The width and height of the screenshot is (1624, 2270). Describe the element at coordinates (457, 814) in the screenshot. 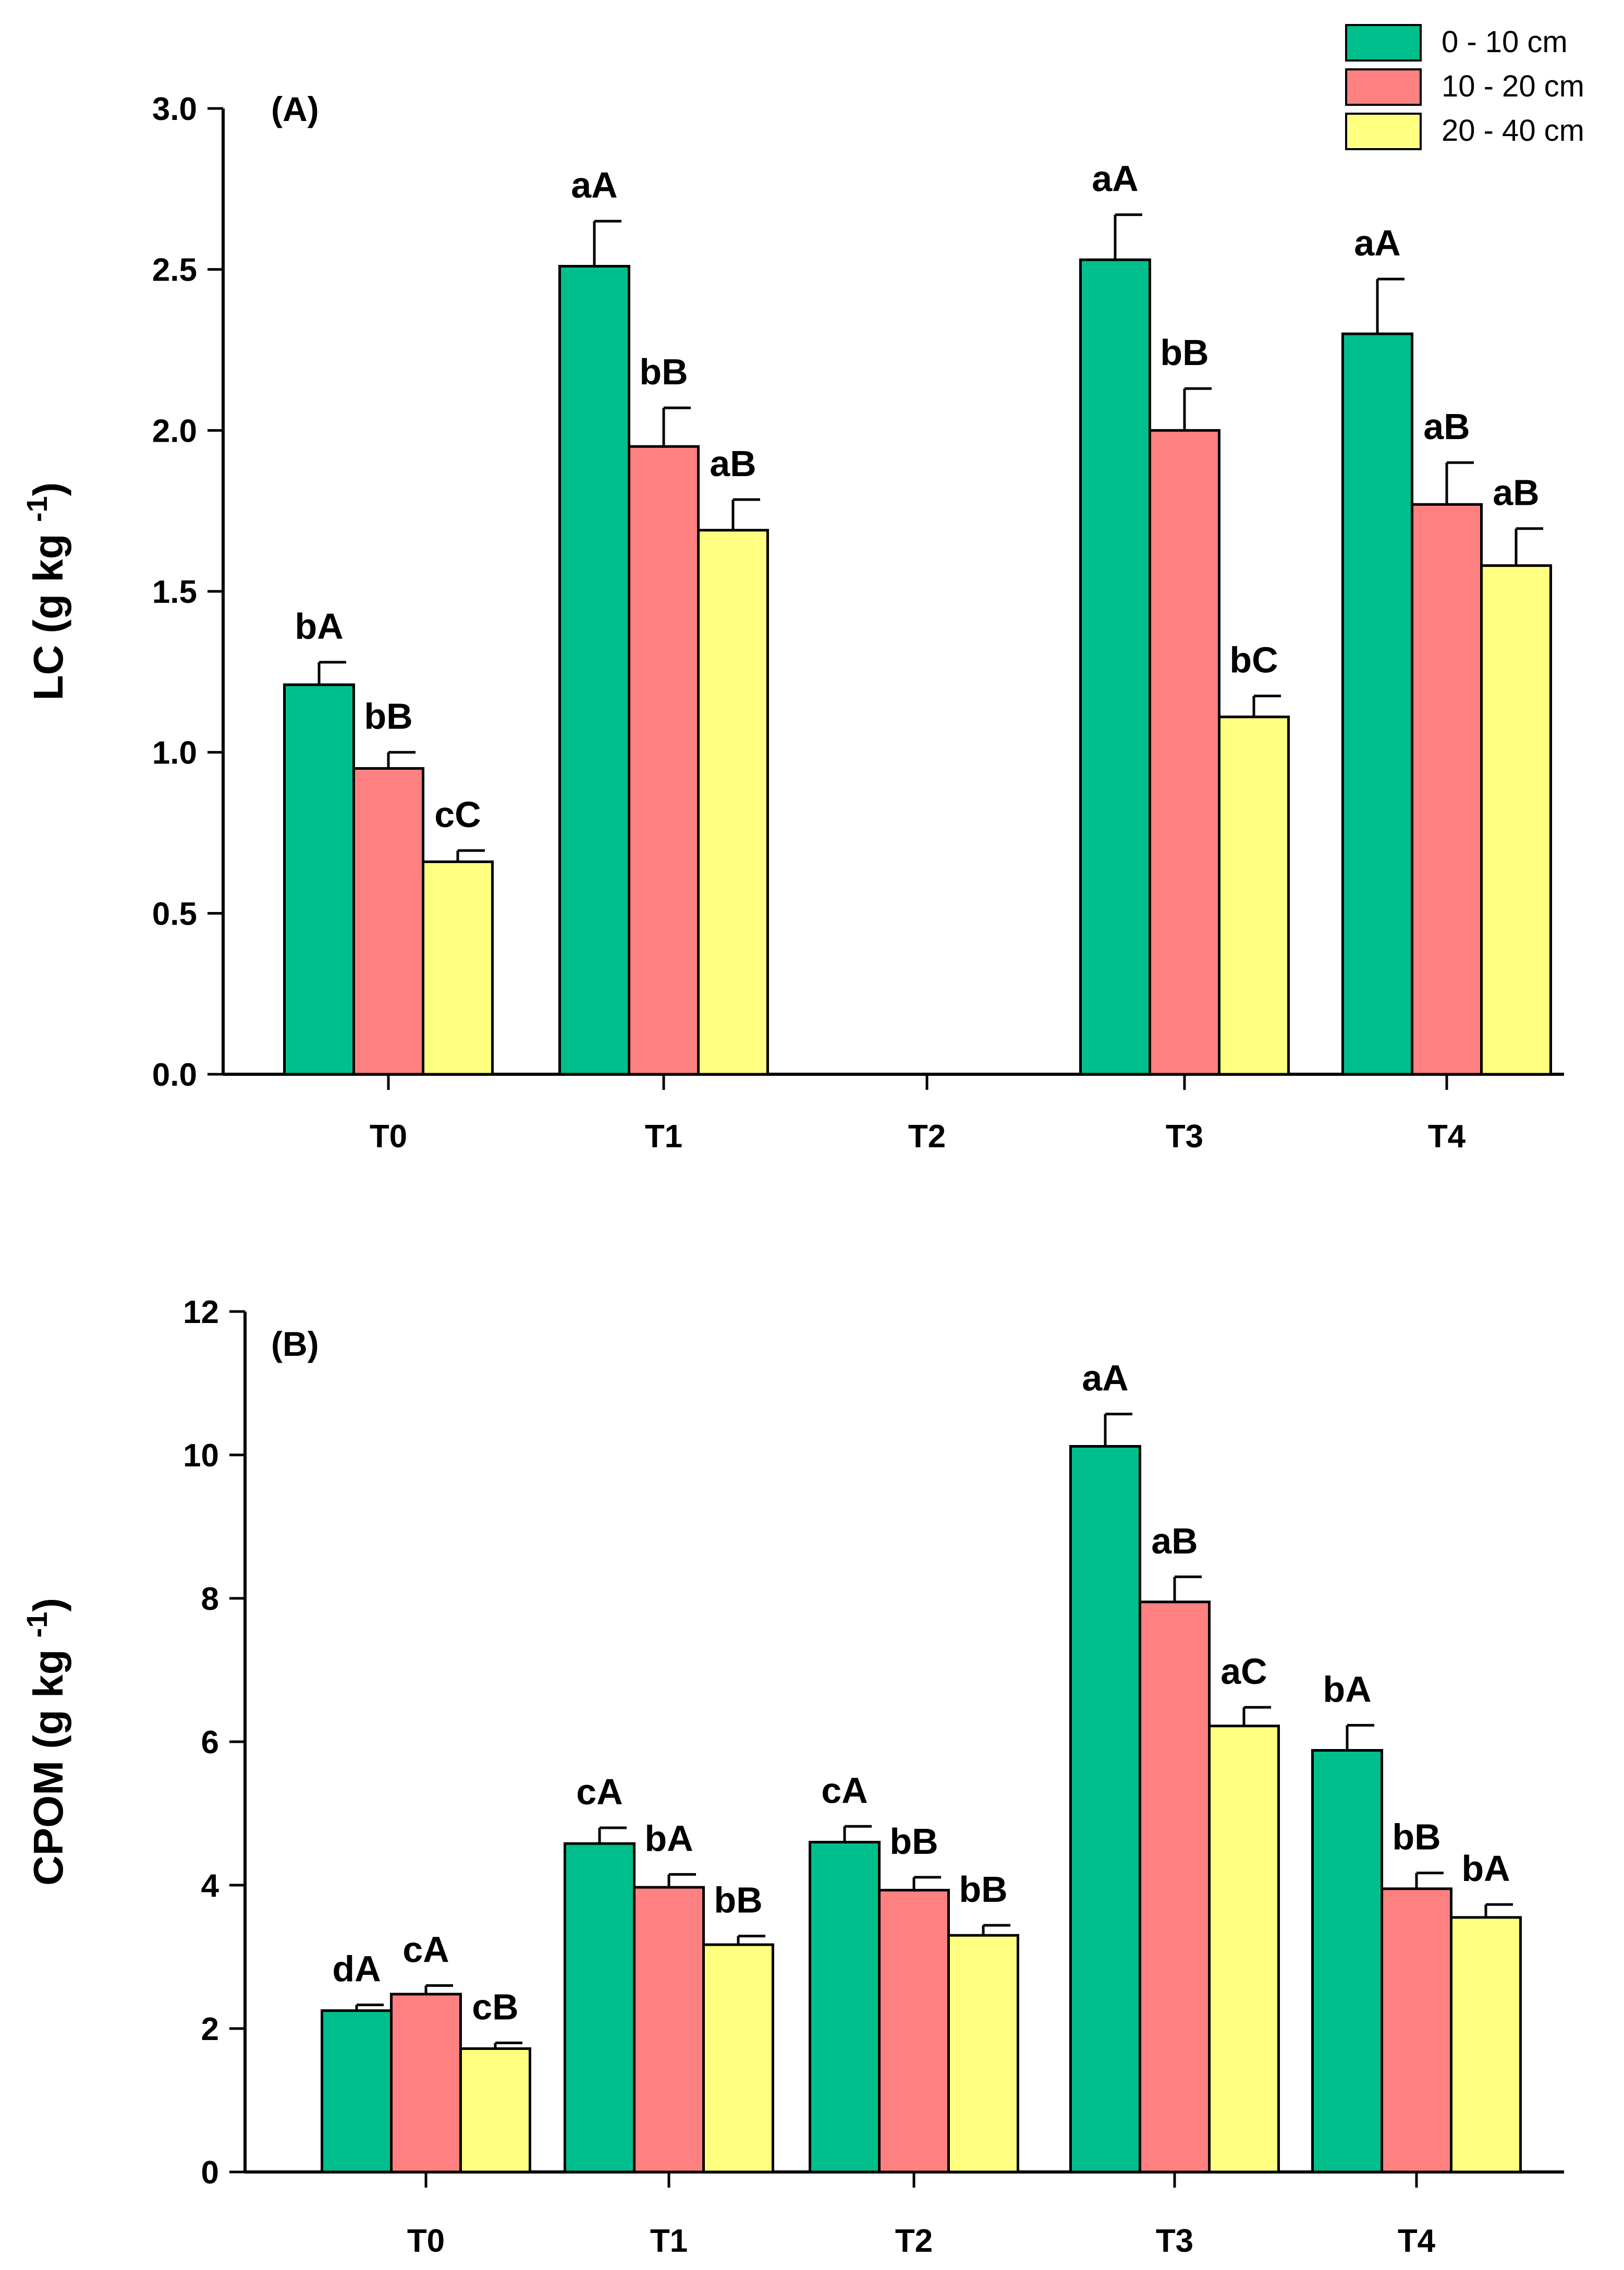

I see `significance-label: cC` at that location.